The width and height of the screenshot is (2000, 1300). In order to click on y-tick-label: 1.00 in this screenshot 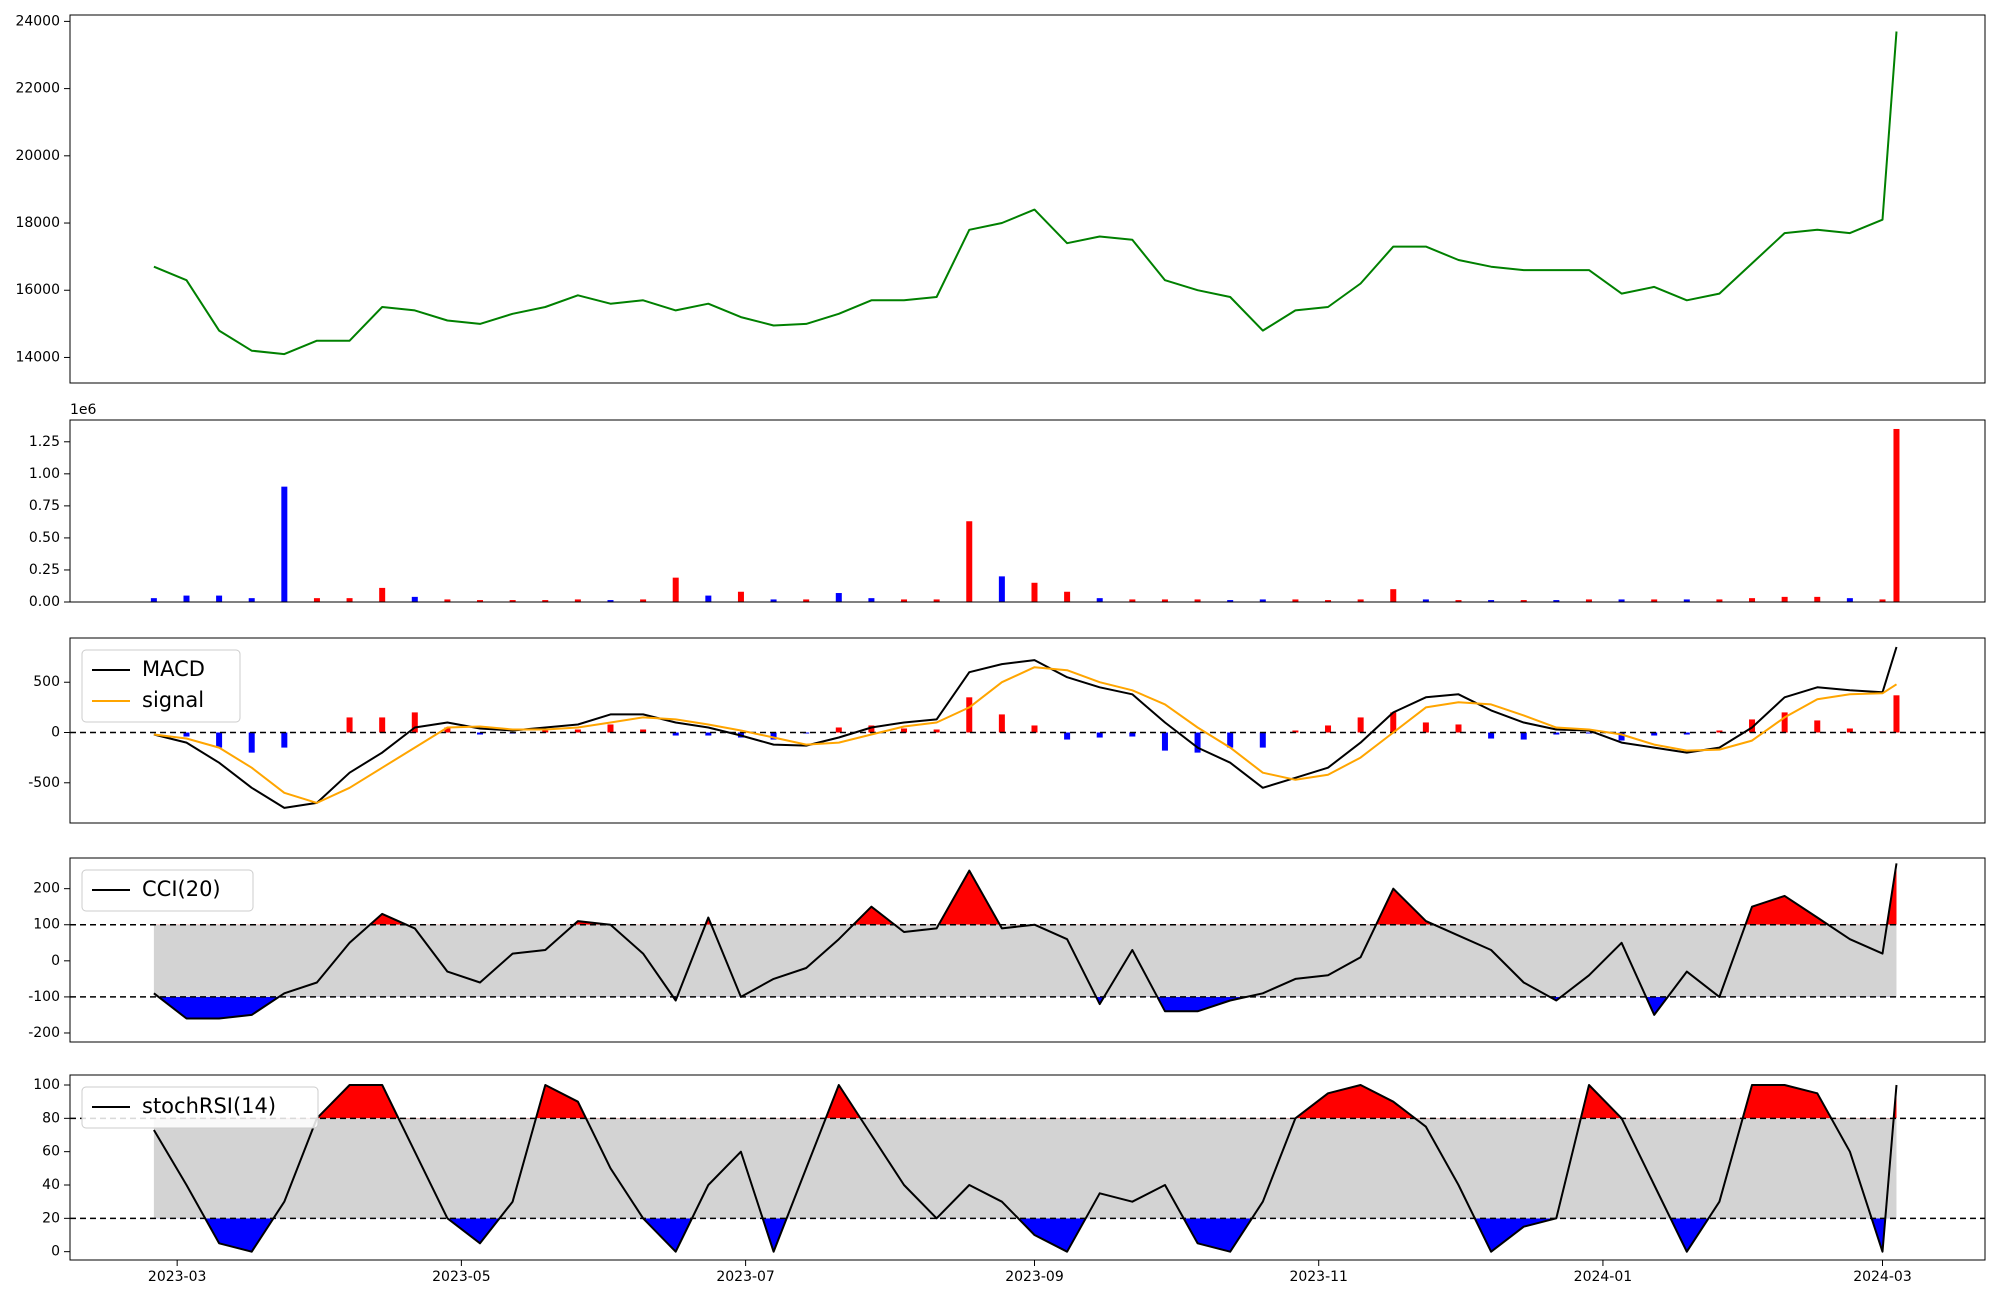, I will do `click(44, 474)`.